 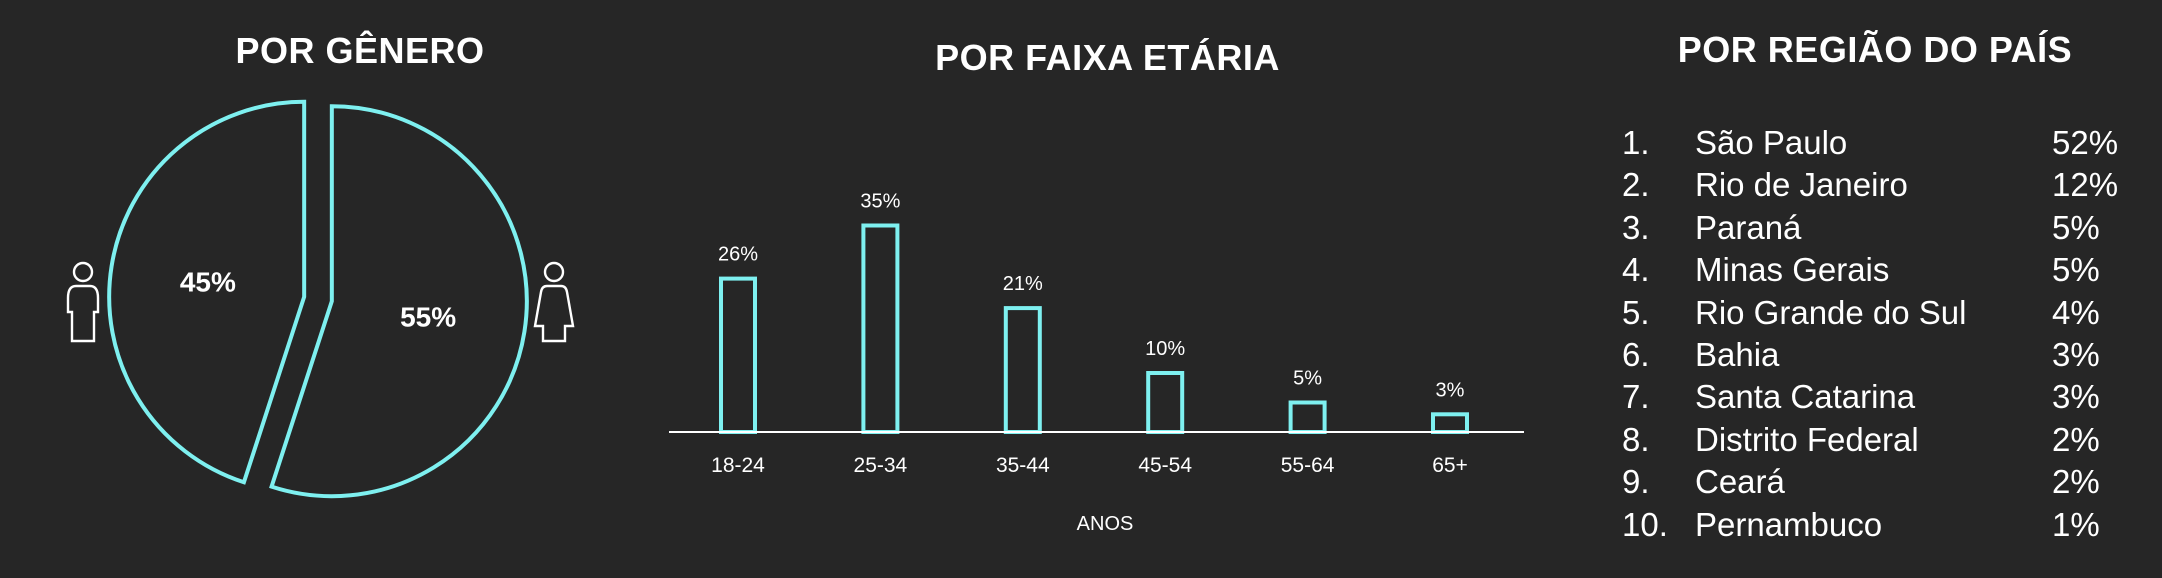 I want to click on bar-value-label: 5%, so click(x=1307, y=379).